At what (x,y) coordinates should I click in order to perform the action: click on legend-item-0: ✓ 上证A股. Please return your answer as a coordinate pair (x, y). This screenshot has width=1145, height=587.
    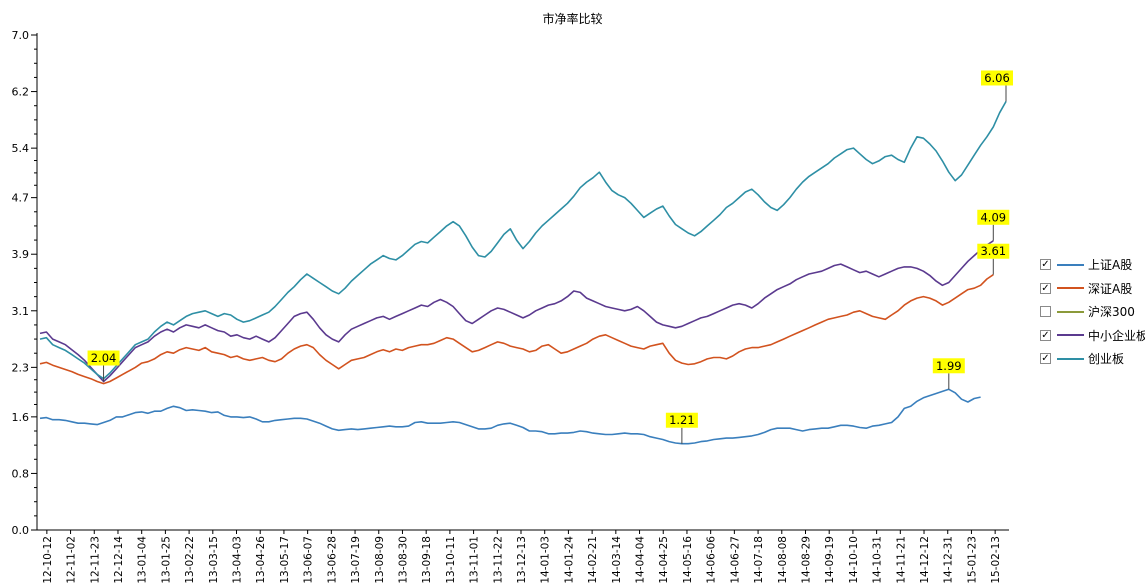
    Looking at the image, I should click on (1092, 265).